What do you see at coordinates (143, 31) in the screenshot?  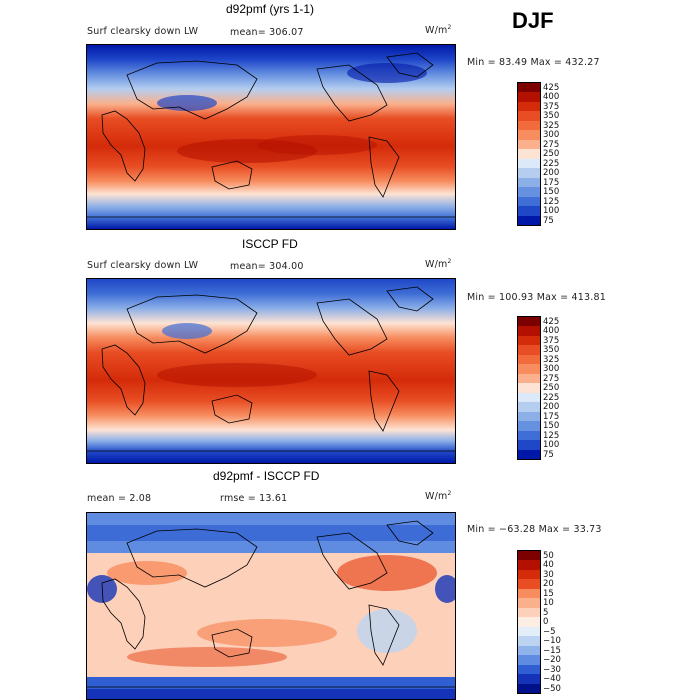 I see `panel1-variable: Surf clearsky down LW` at bounding box center [143, 31].